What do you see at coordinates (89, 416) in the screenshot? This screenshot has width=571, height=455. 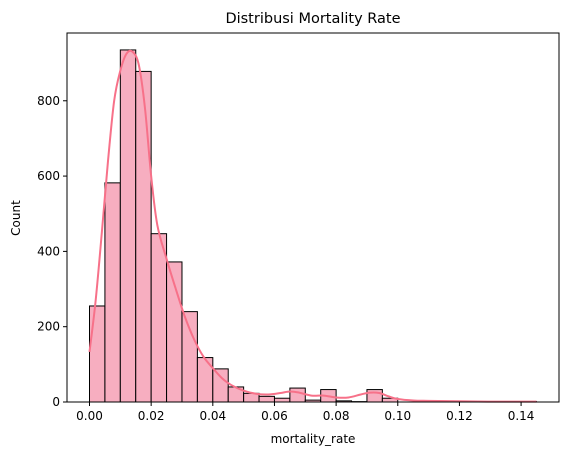 I see `x-tick-label: 0.00` at bounding box center [89, 416].